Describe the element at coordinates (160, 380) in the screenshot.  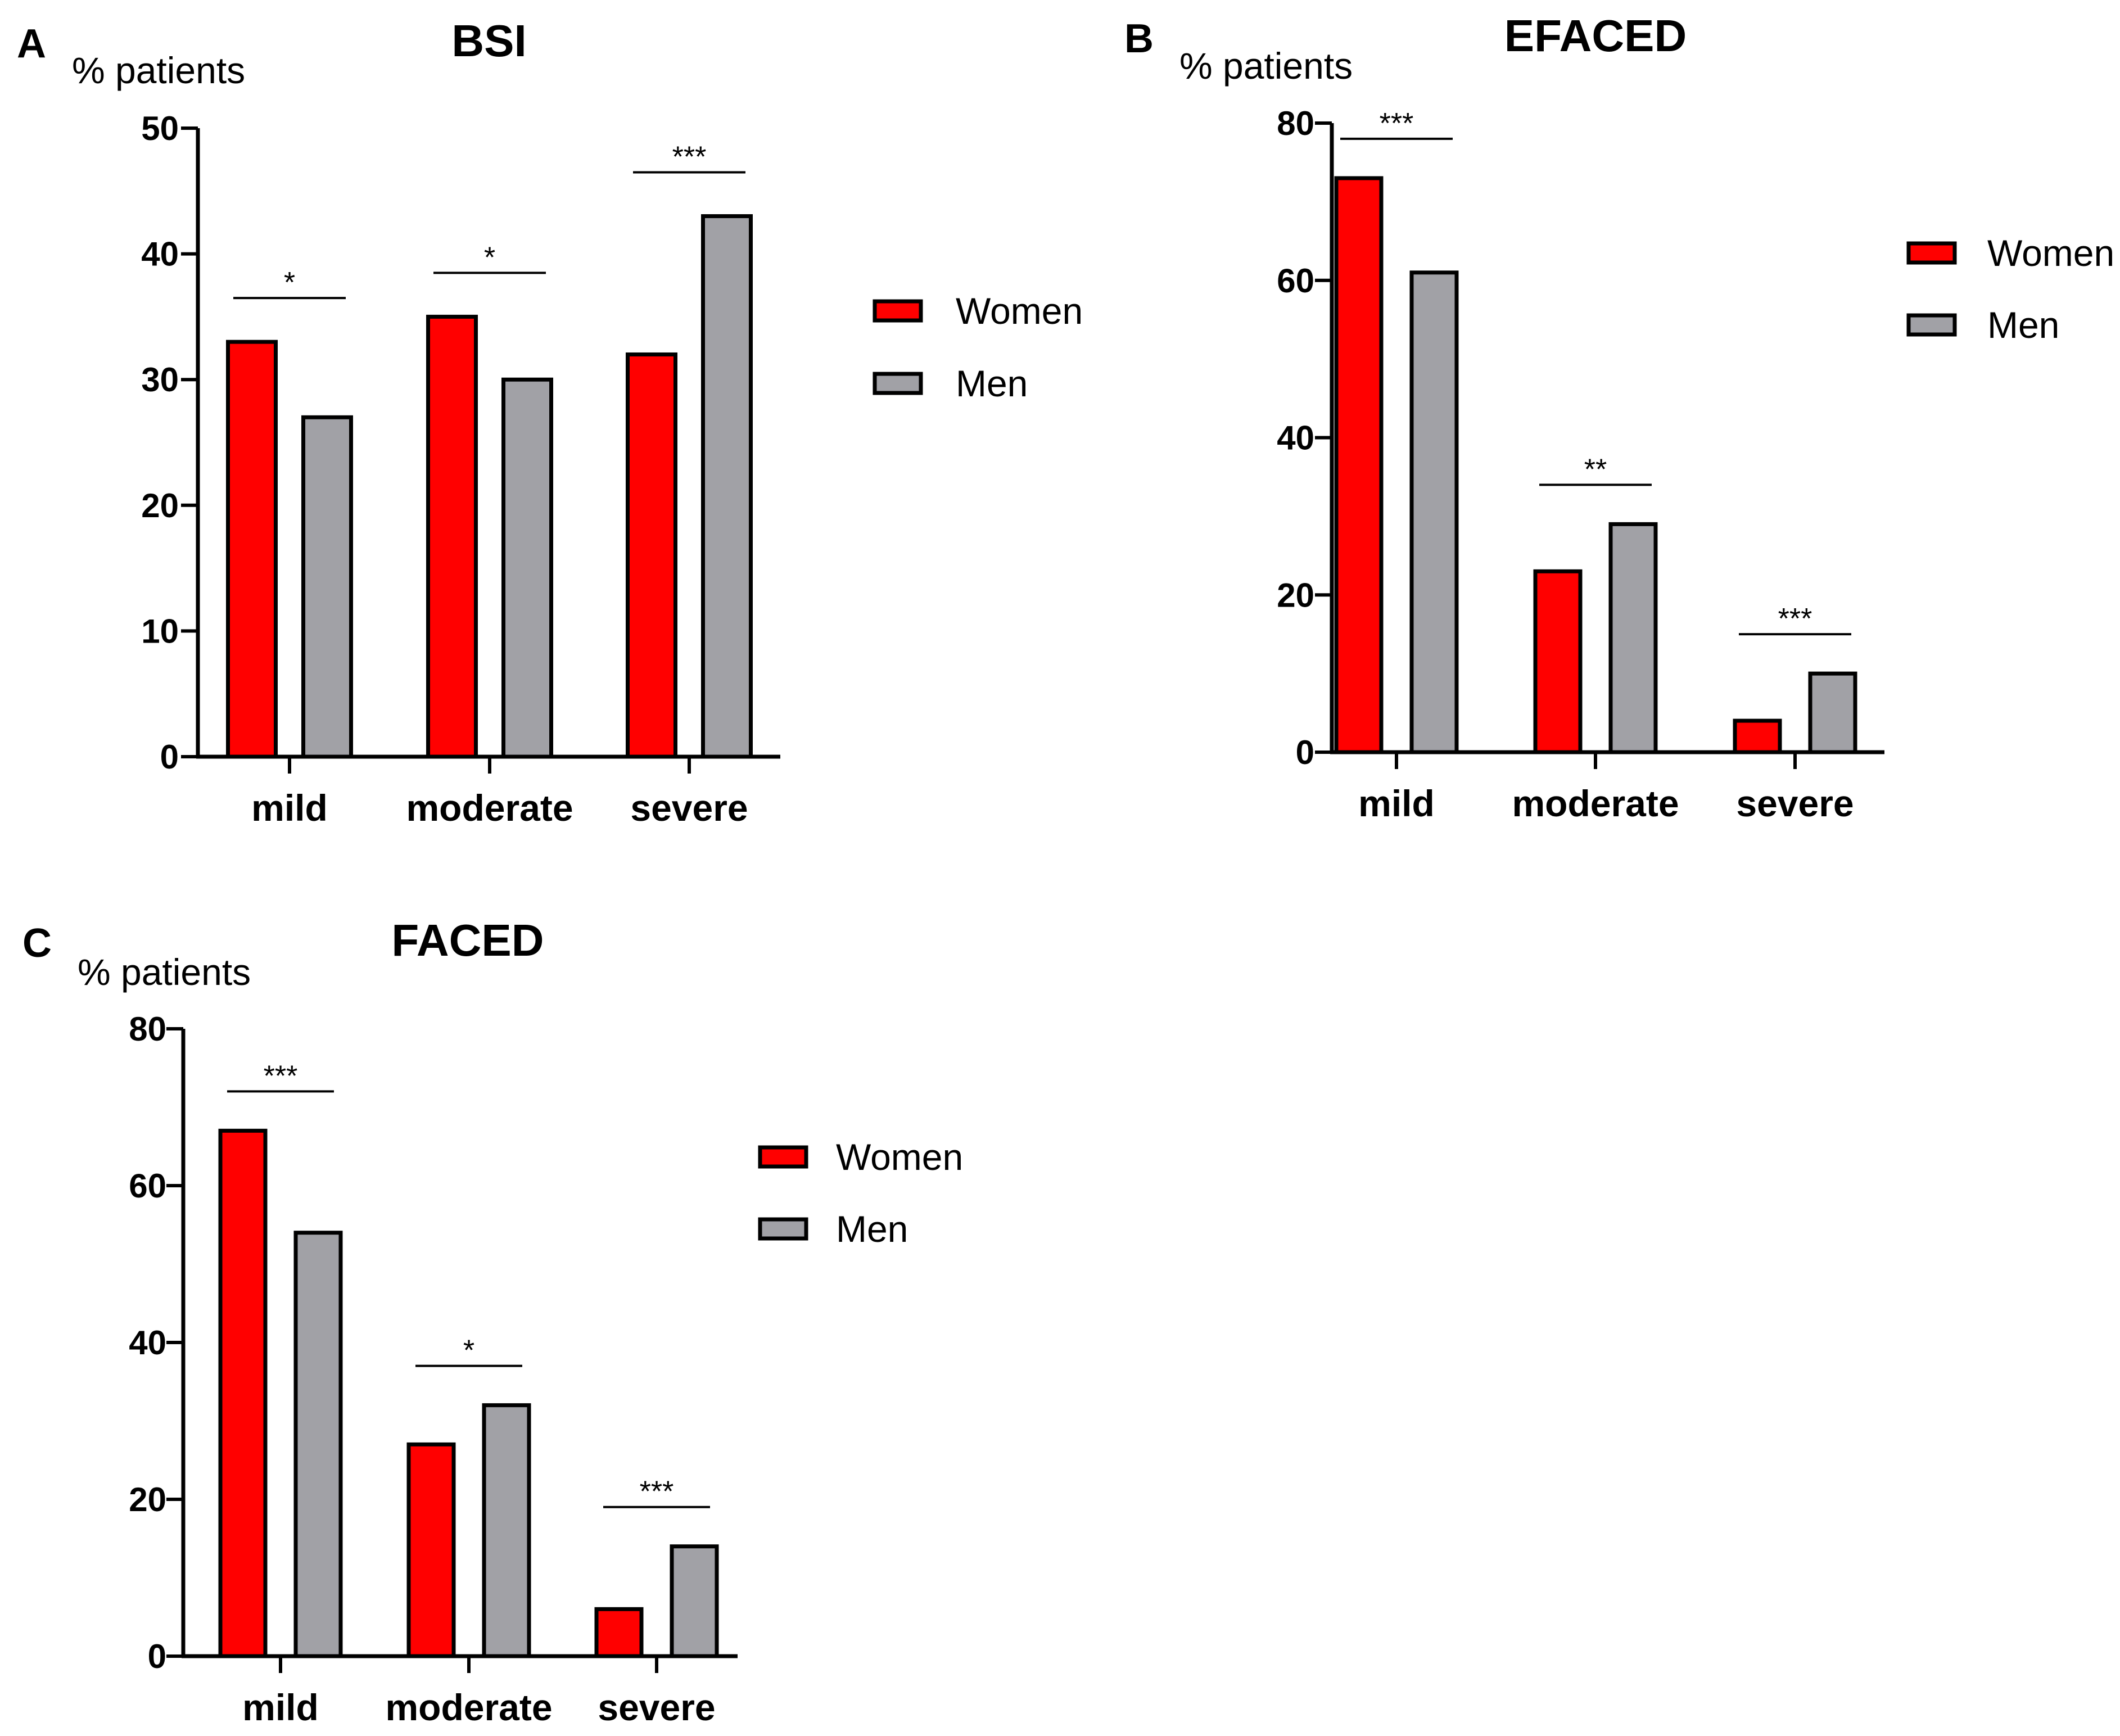
I see `y-tick-label: 30` at that location.